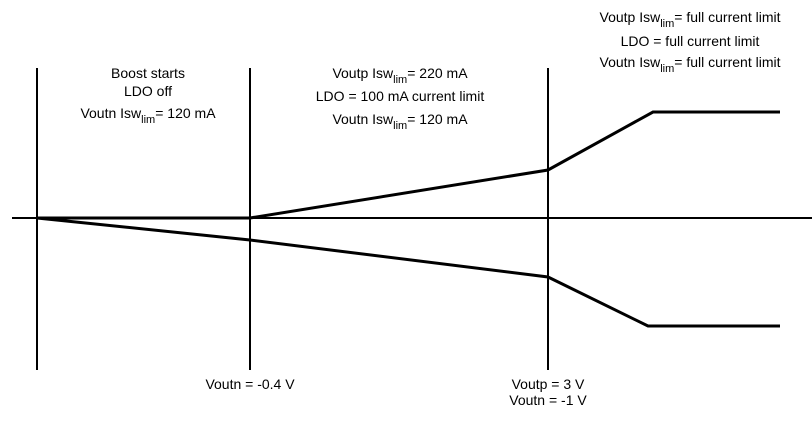 Image resolution: width=812 pixels, height=421 pixels. I want to click on region-label: LDO = full current limit, so click(690, 41).